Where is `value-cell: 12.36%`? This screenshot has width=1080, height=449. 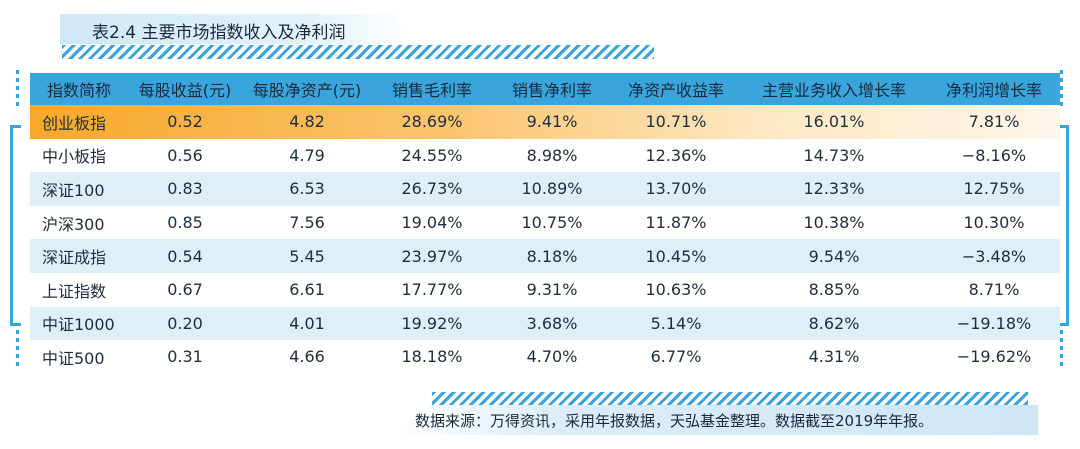
value-cell: 12.36% is located at coordinates (676, 155).